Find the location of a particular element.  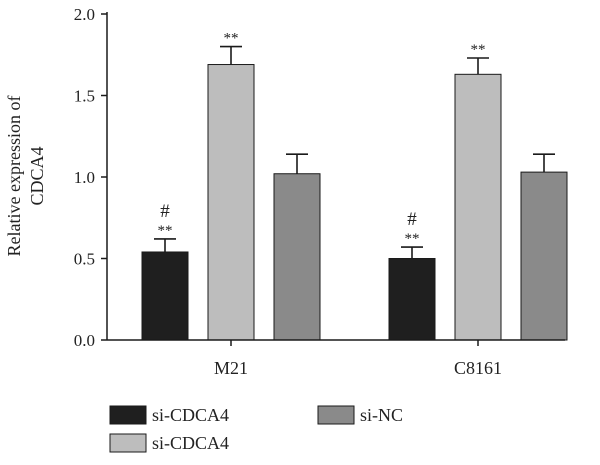

y-tick-label: 1.0 is located at coordinates (84, 177).